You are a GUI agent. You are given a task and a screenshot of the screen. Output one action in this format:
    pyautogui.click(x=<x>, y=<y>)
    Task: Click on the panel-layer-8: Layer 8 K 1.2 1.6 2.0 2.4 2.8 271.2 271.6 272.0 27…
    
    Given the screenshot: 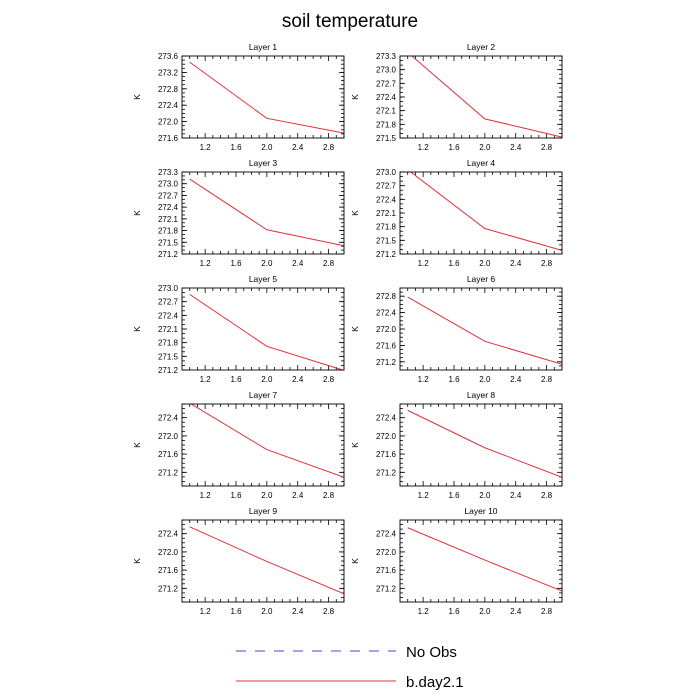 What is the action you would take?
    pyautogui.click(x=456, y=445)
    